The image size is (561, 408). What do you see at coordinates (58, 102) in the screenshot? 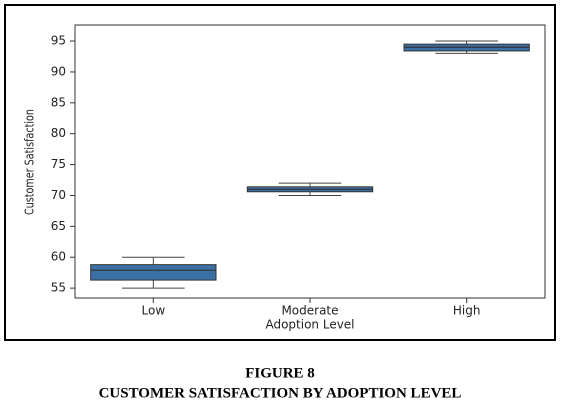
I see `y-tick-label: 85` at bounding box center [58, 102].